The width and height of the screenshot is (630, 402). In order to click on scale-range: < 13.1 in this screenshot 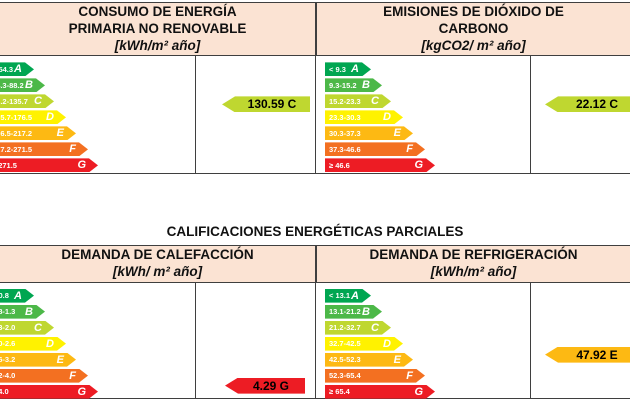, I will do `click(340, 296)`.